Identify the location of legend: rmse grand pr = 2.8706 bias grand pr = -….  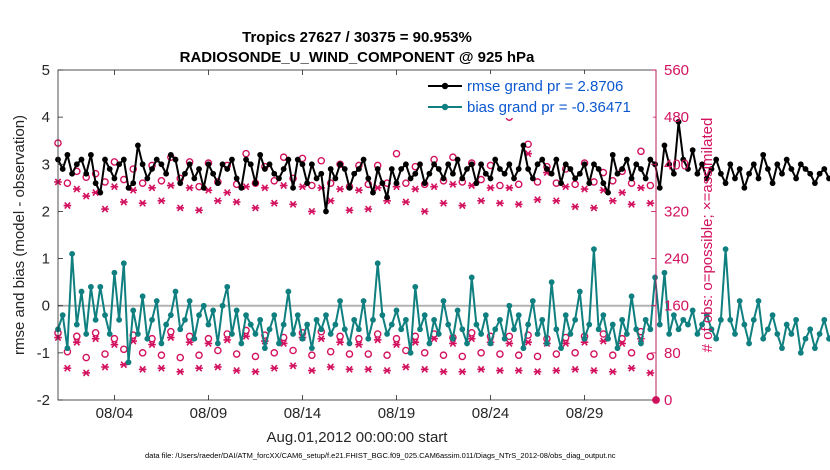
(538, 96).